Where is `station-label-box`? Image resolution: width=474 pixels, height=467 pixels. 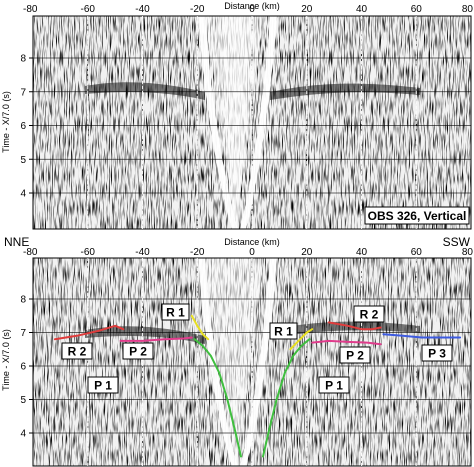
station-label-box is located at coordinates (417, 215).